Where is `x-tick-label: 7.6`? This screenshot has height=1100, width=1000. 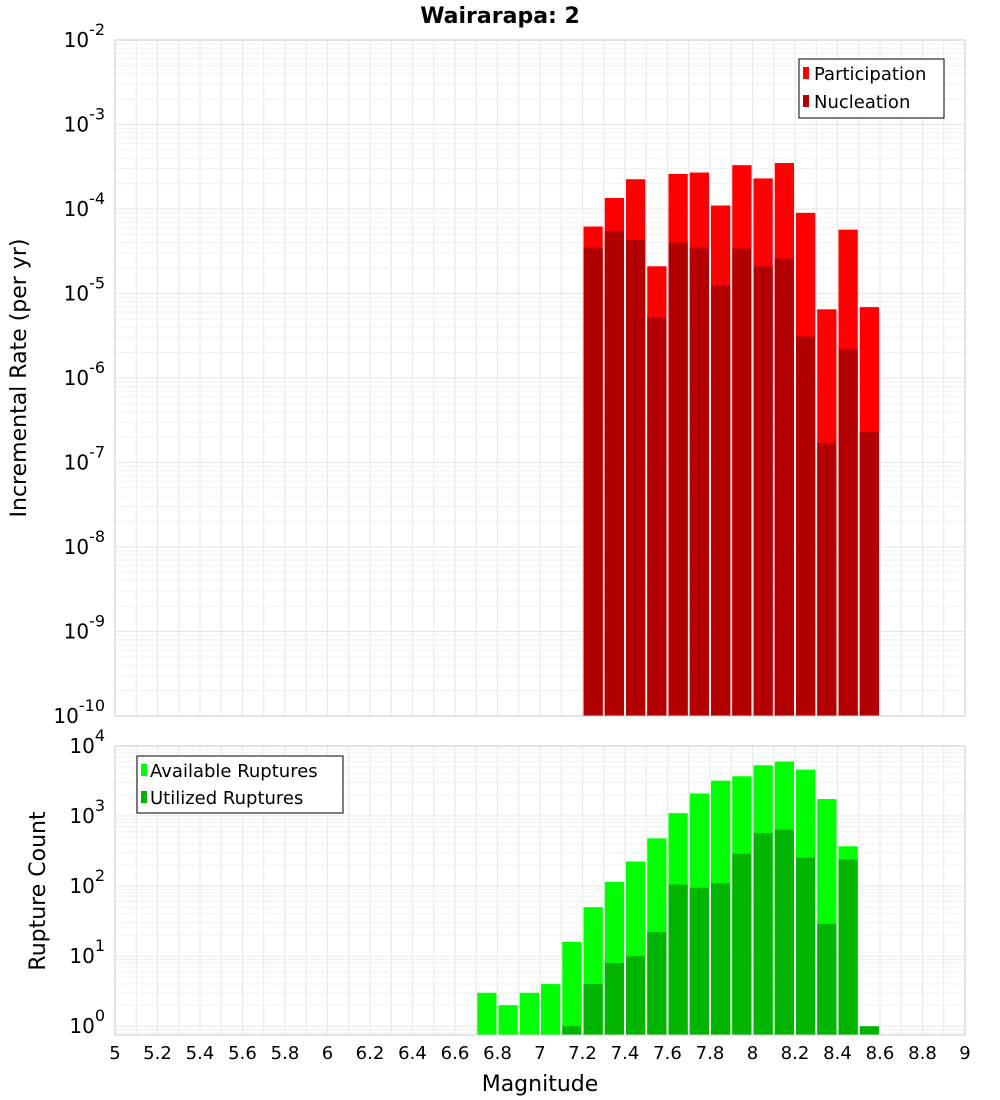
x-tick-label: 7.6 is located at coordinates (667, 1053).